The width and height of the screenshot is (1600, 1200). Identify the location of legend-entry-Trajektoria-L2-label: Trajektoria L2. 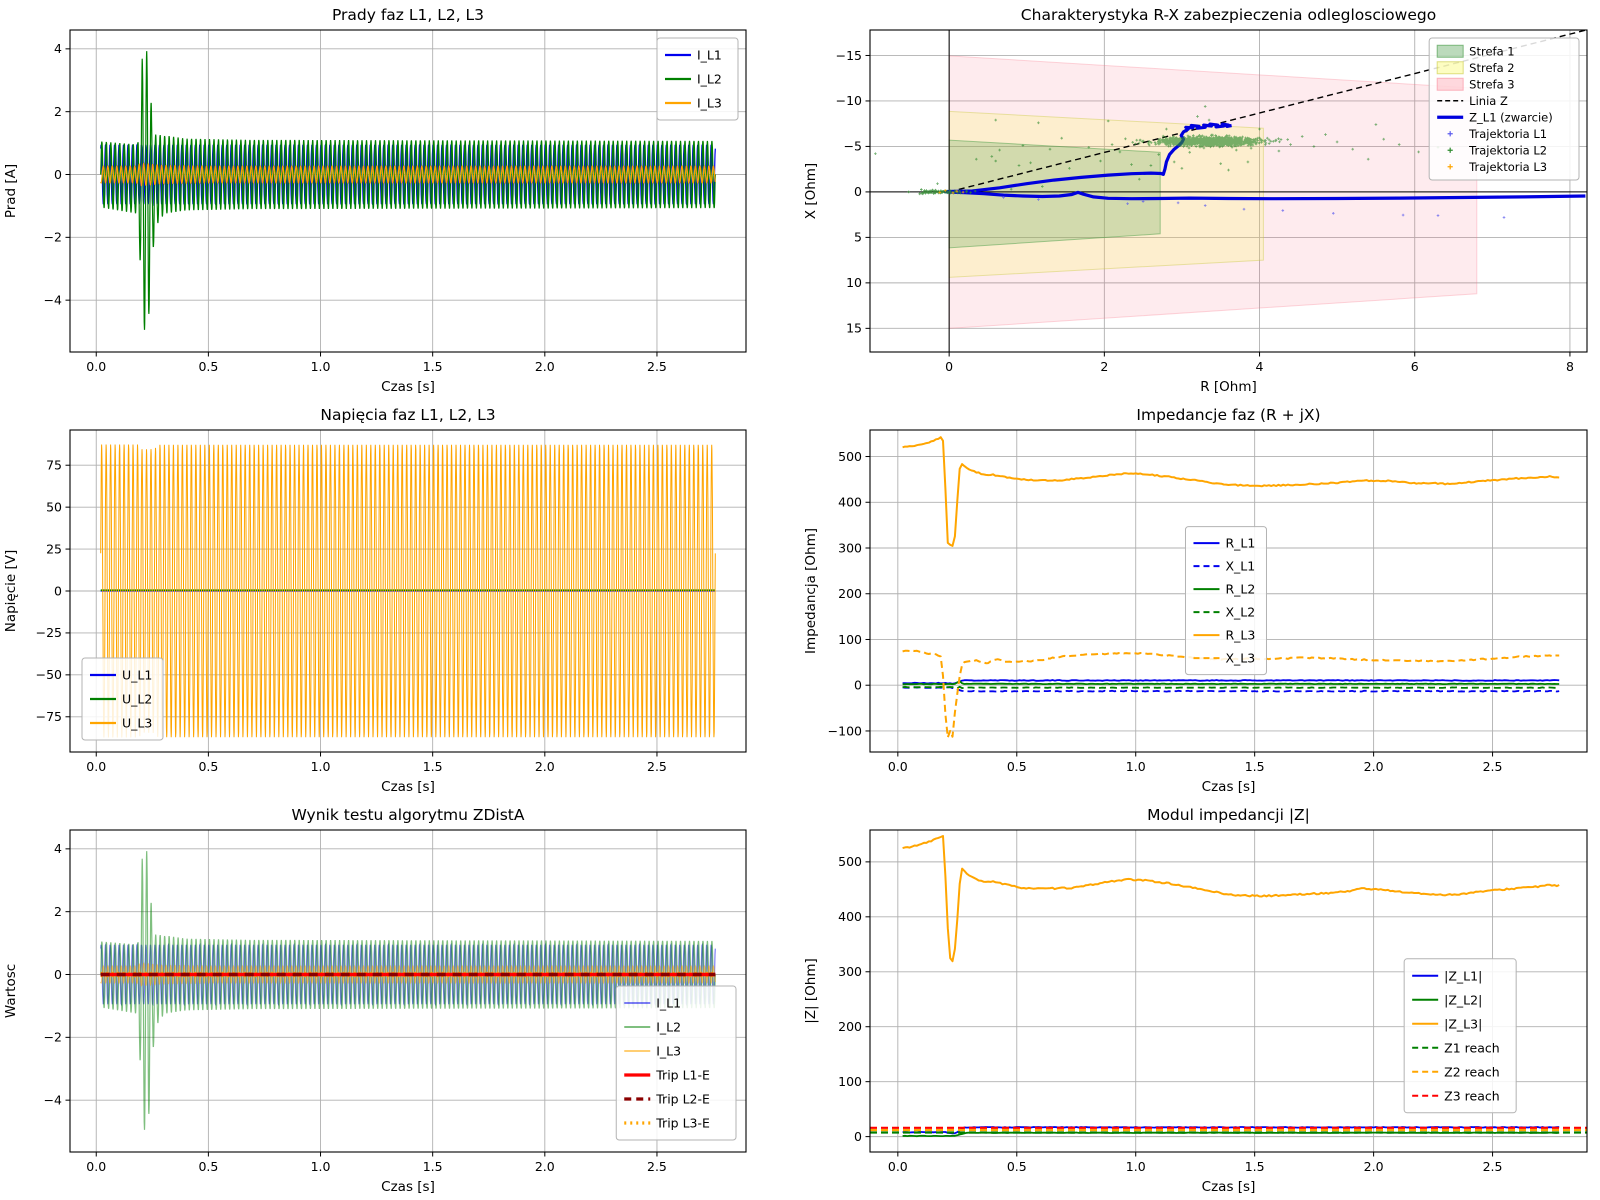
(1507, 150).